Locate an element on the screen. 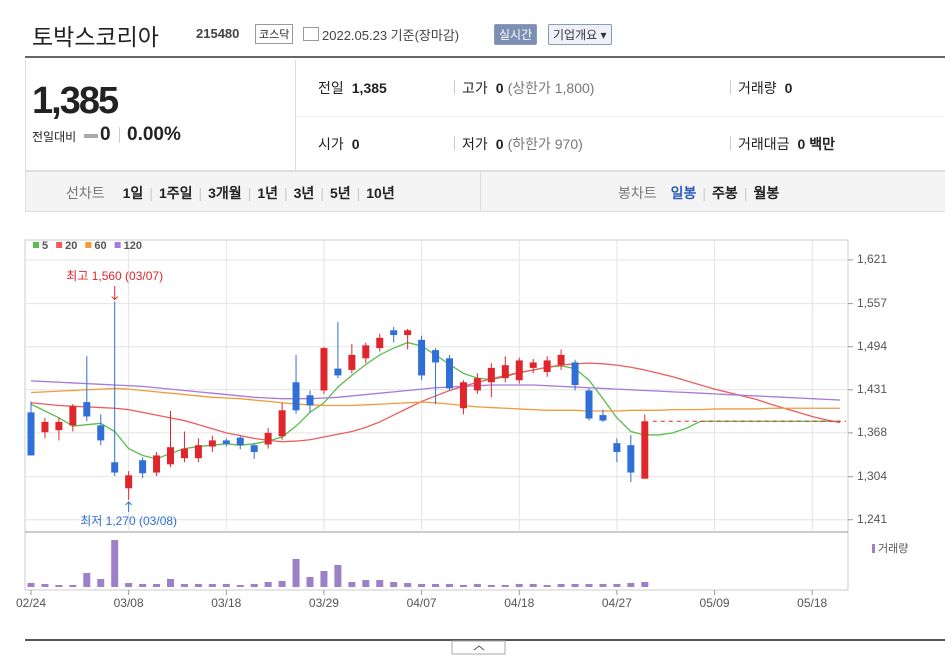  y-tick-label: 1,494 is located at coordinates (872, 346).